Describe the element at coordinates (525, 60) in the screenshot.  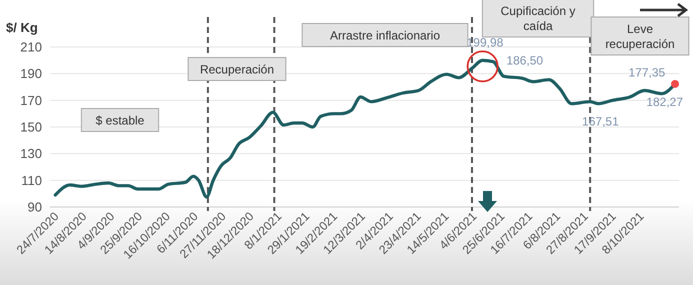
I see `data-label: 186,50` at that location.